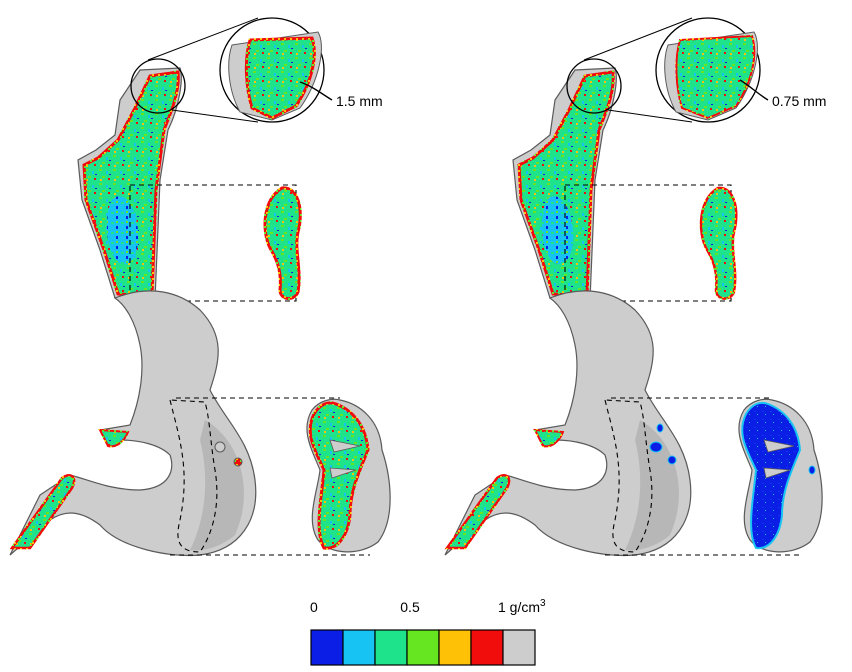  What do you see at coordinates (203, 39) in the screenshot?
I see `left-zoom-line-top` at bounding box center [203, 39].